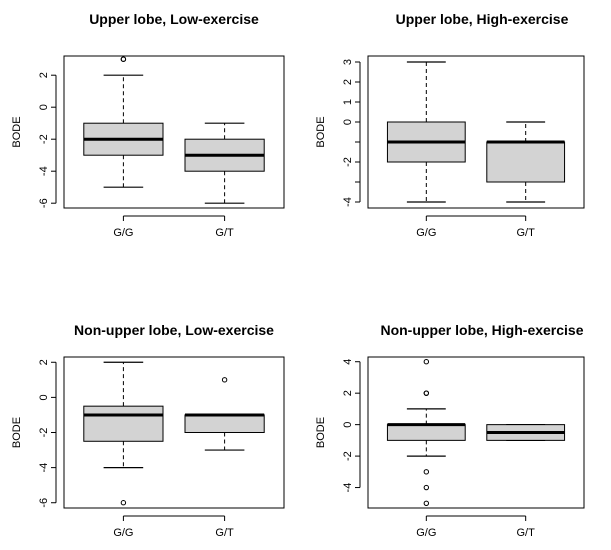 This screenshot has width=611, height=550. Describe the element at coordinates (174, 330) in the screenshot. I see `chart-title: Non-upper lobe, Low-exercise` at that location.